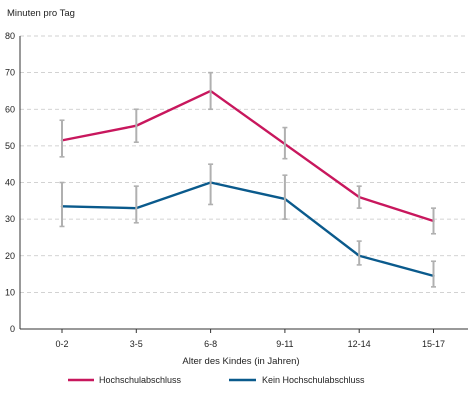  What do you see at coordinates (12, 329) in the screenshot?
I see `y-tick-label: 0` at bounding box center [12, 329].